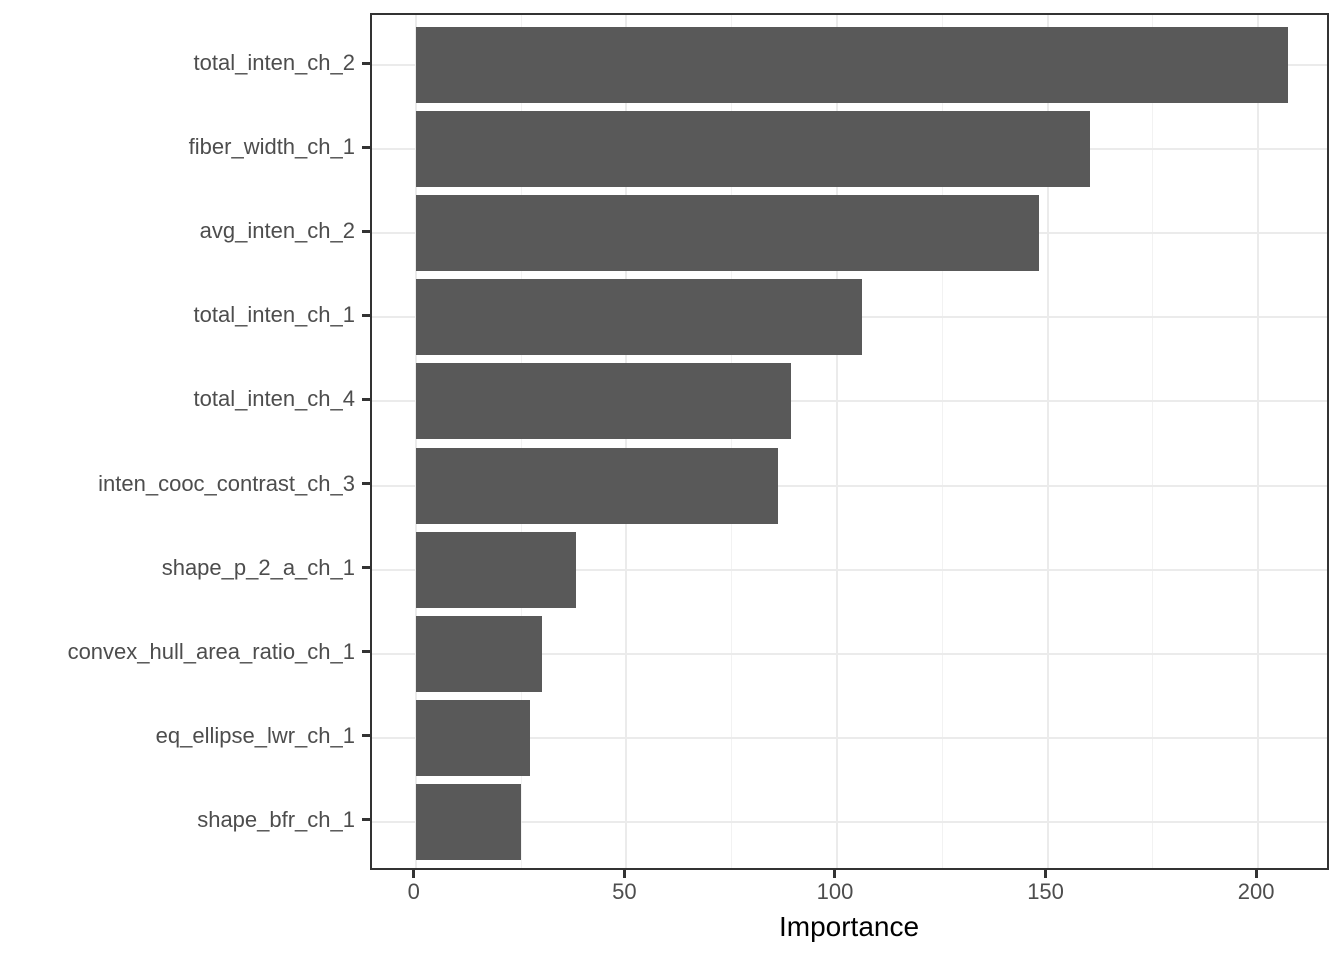  Describe the element at coordinates (226, 483) in the screenshot. I see `y-axis-label-inten_cooc_contrast_ch_3: inten_cooc_contrast_ch_3` at that location.